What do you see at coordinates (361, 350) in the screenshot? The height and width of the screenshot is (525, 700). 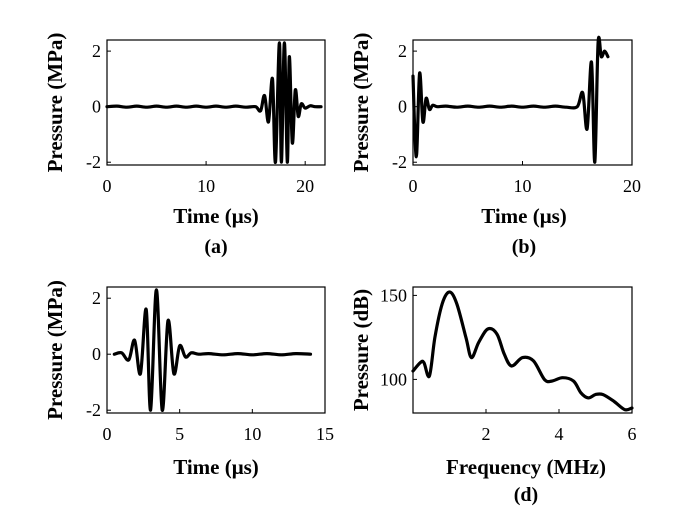 I see `y-axis-label: Pressure (dB)` at bounding box center [361, 350].